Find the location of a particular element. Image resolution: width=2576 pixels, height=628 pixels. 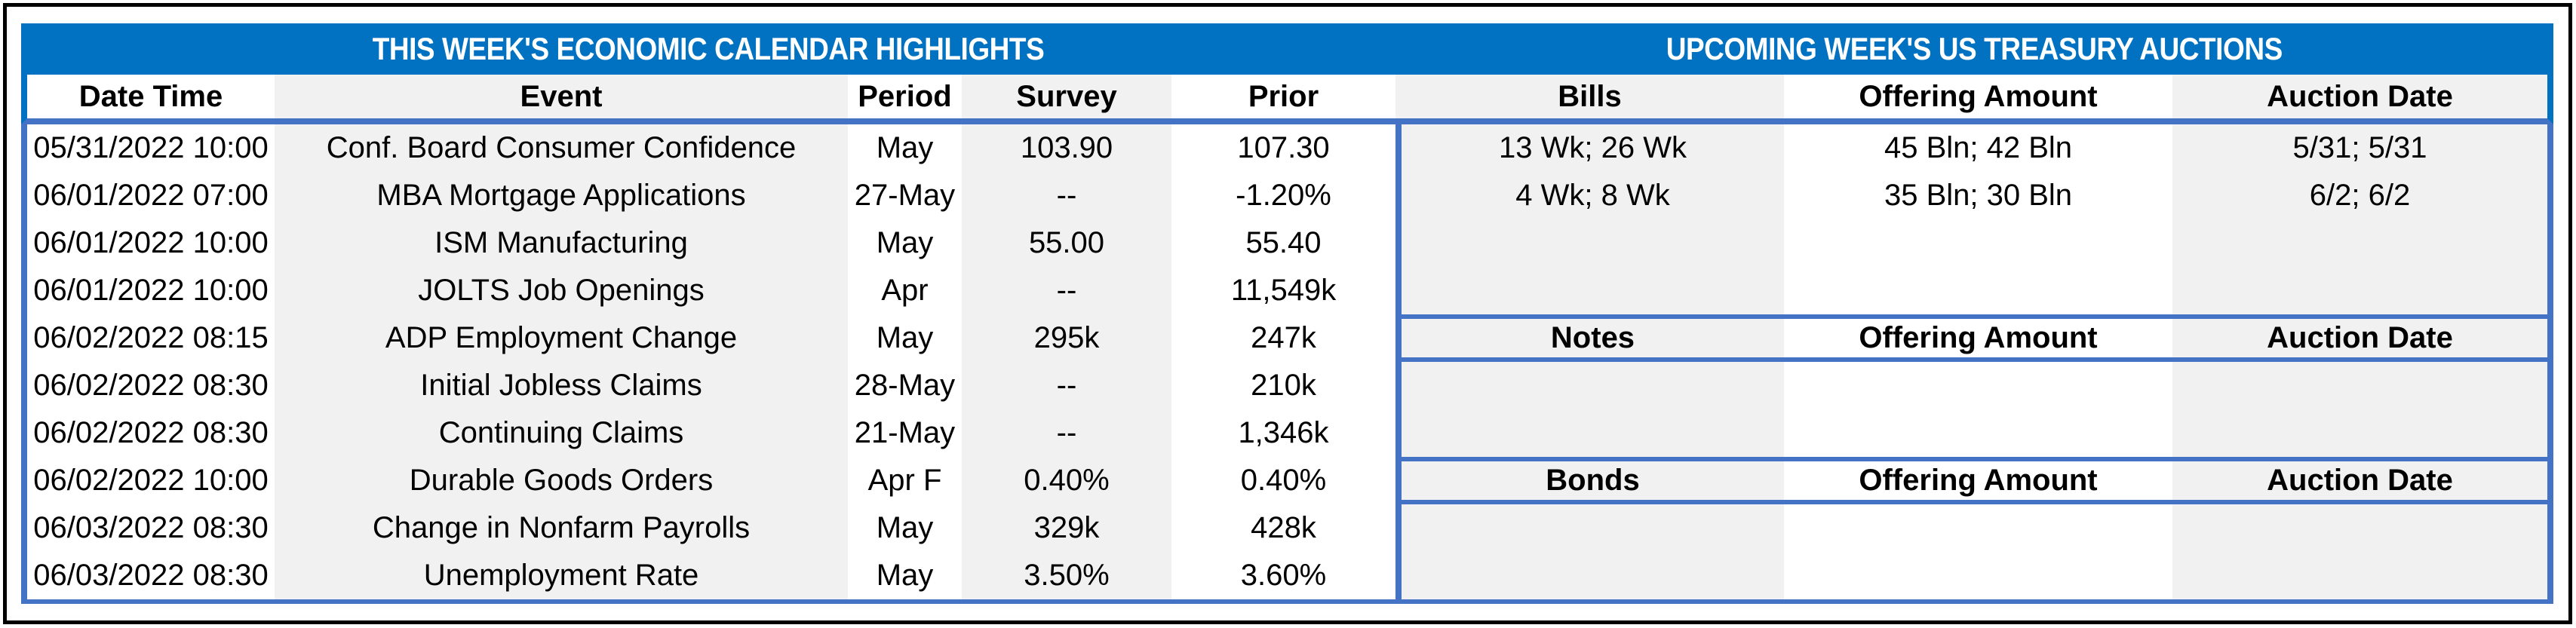

event-cell: Unemployment Rate is located at coordinates (561, 575).